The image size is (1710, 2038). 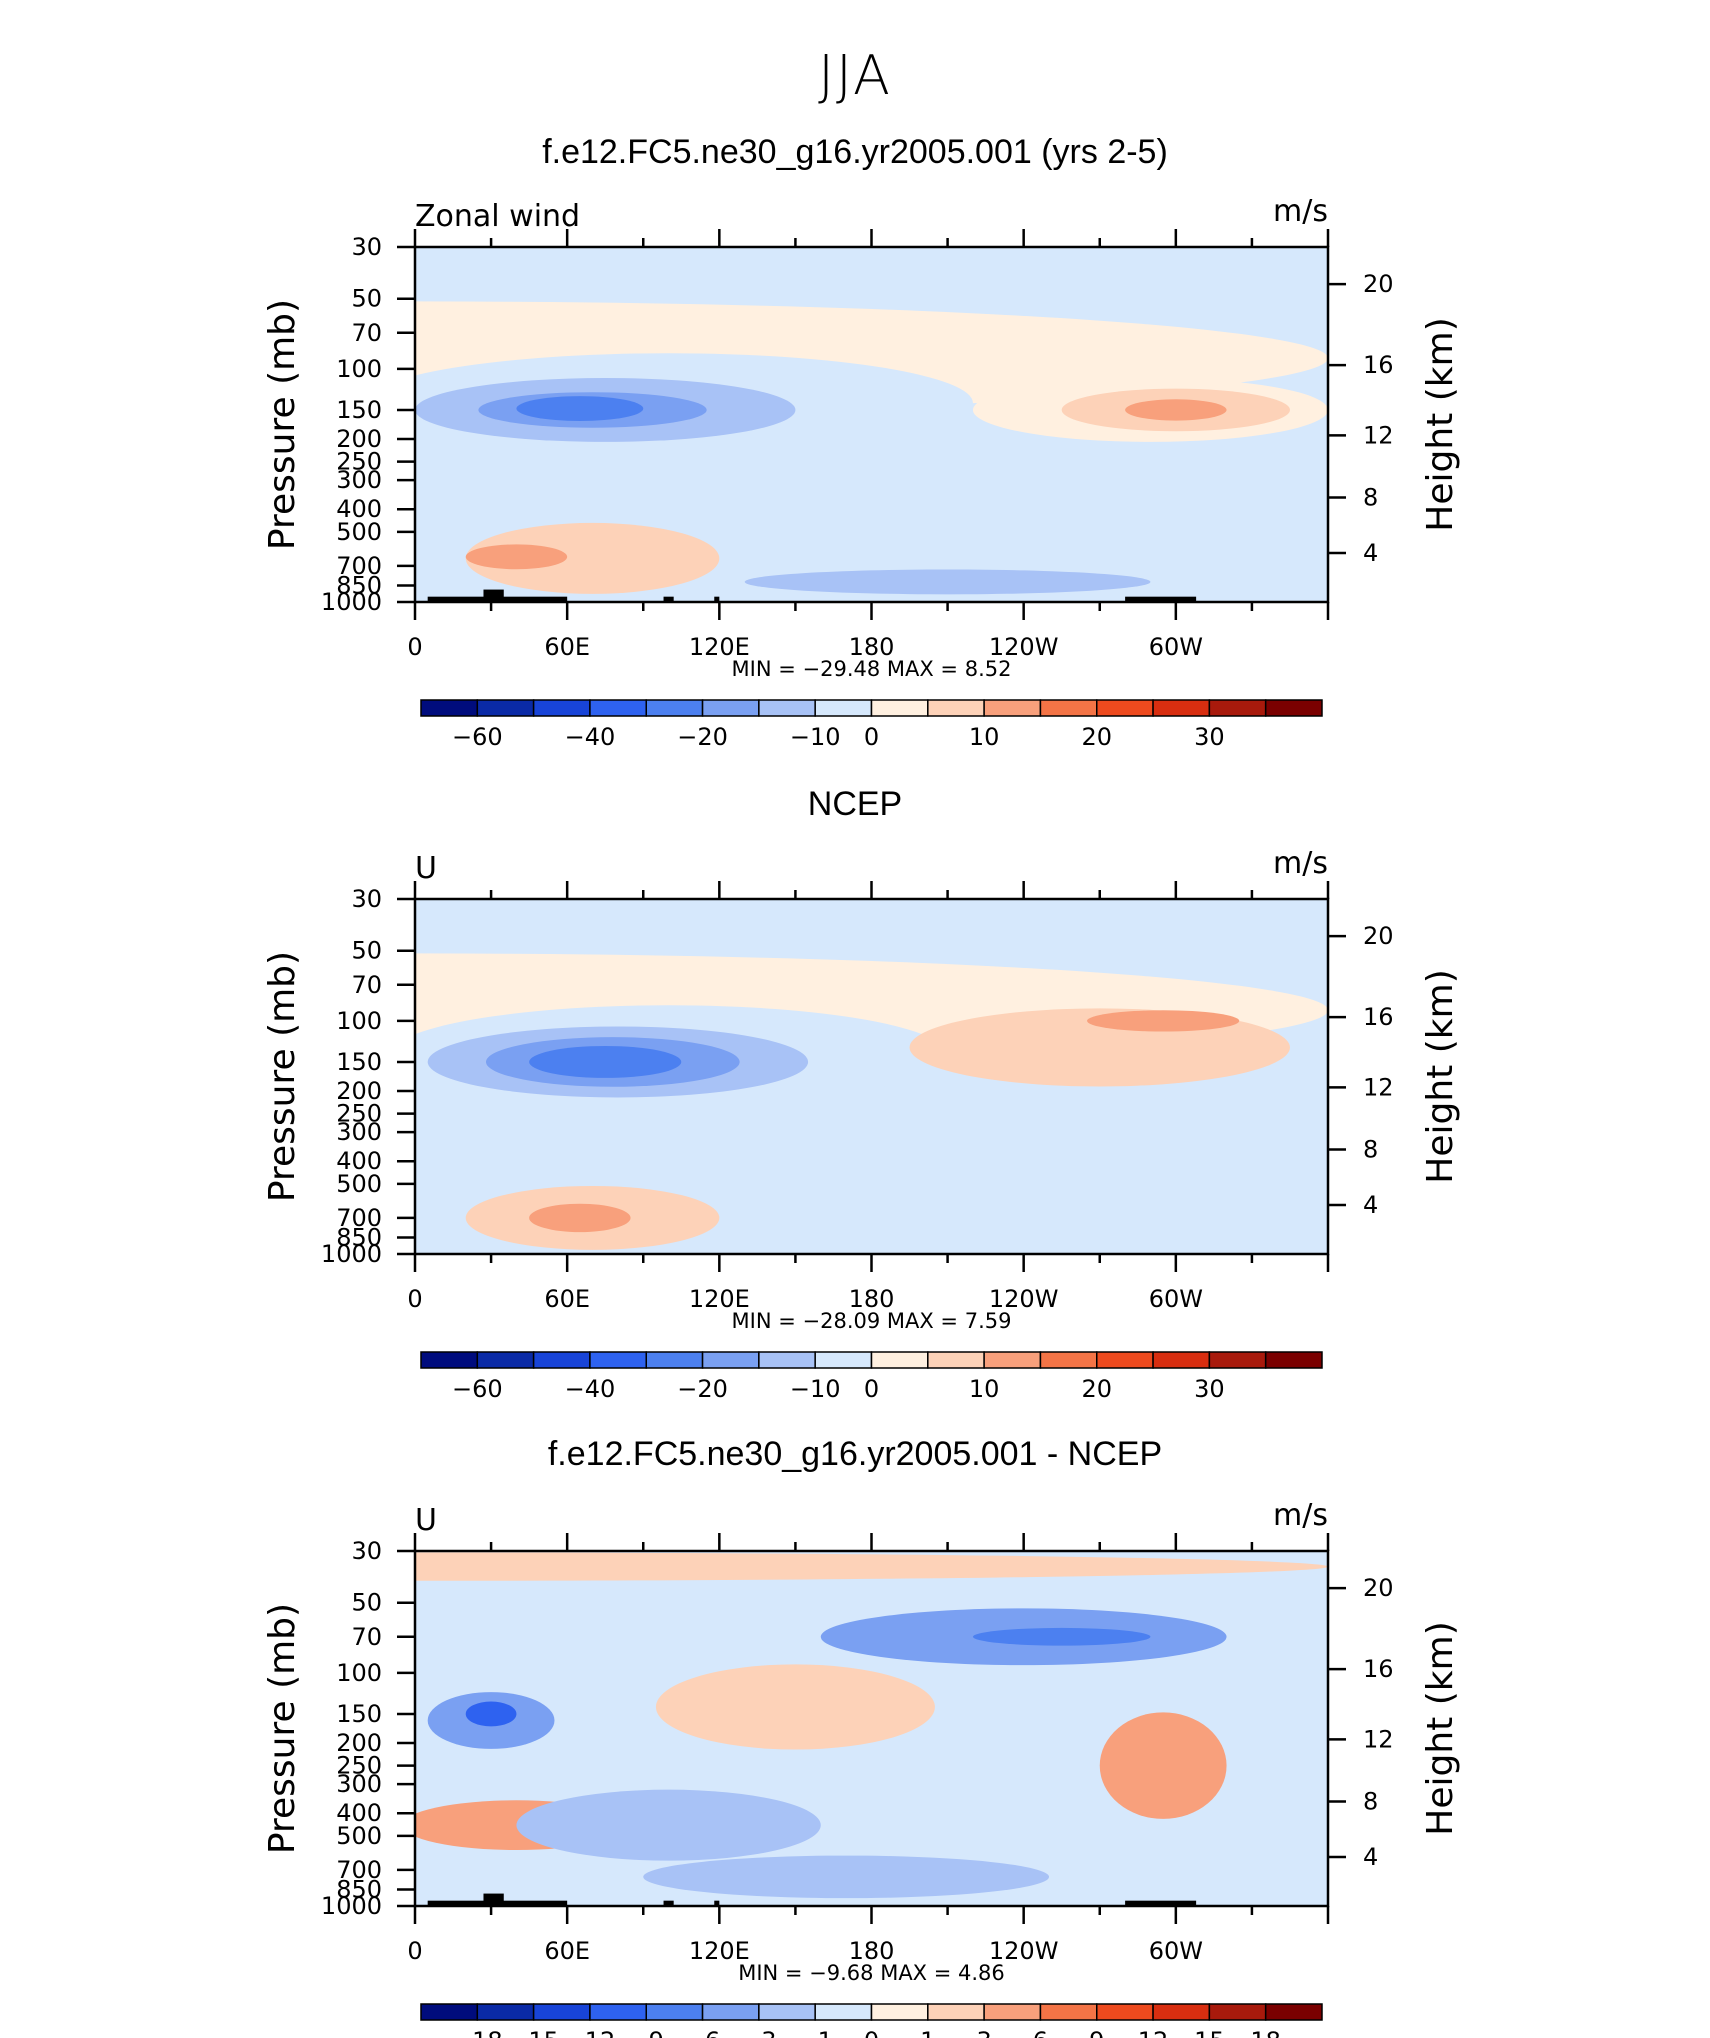 I want to click on colorbar-label: 20, so click(x=1096, y=737).